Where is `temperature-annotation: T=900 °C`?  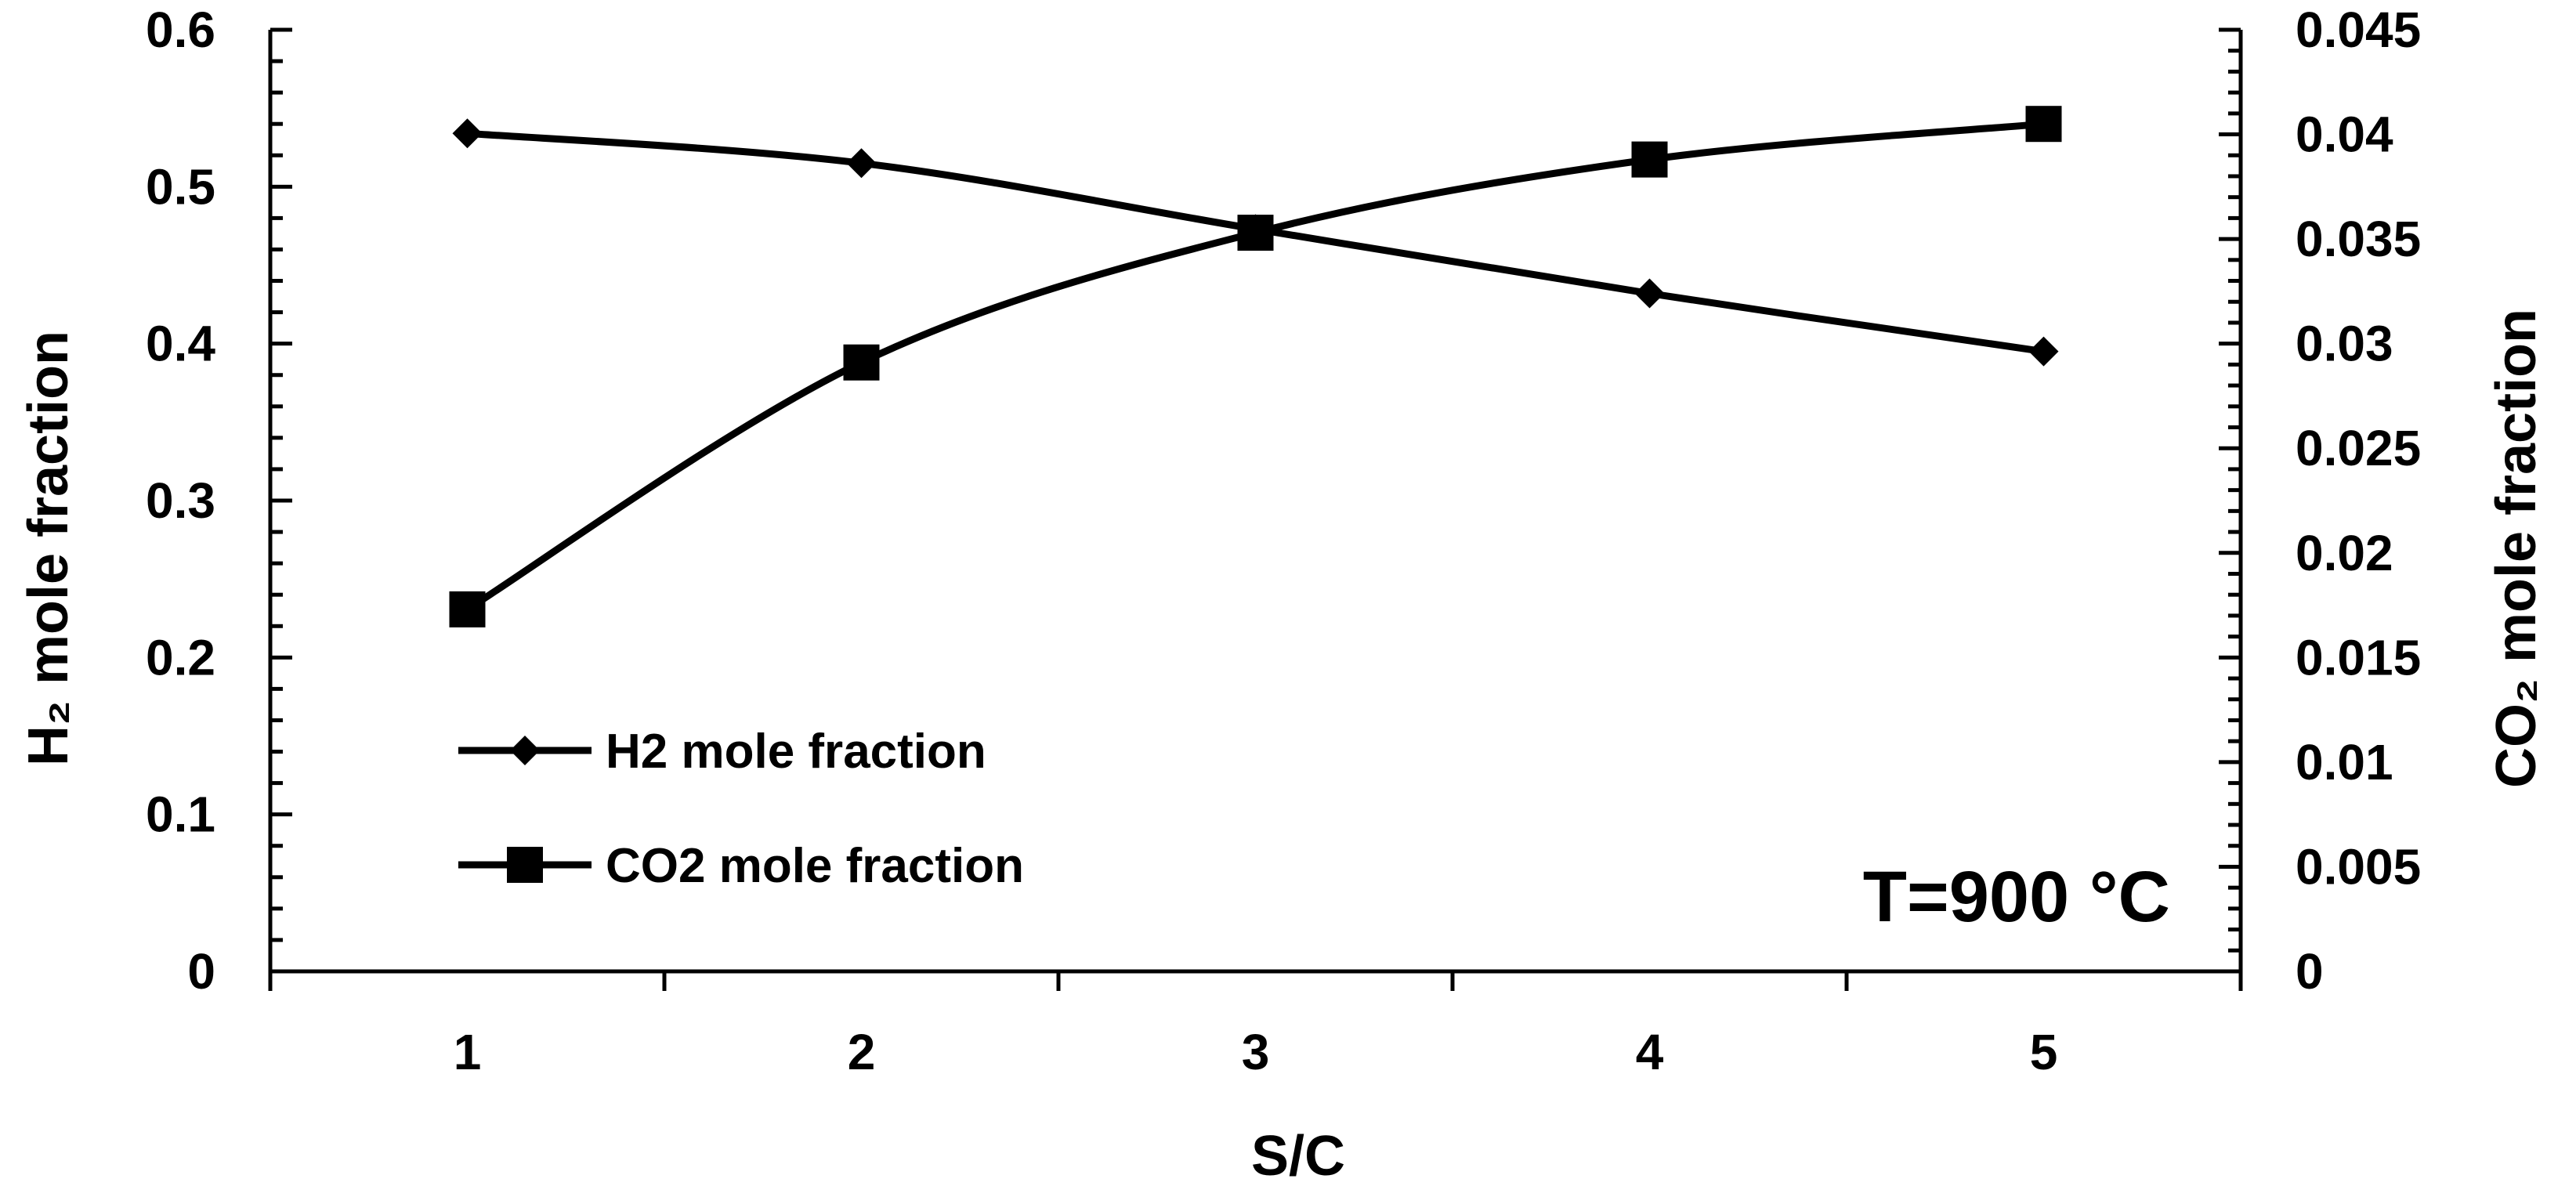
temperature-annotation: T=900 °C is located at coordinates (2016, 897).